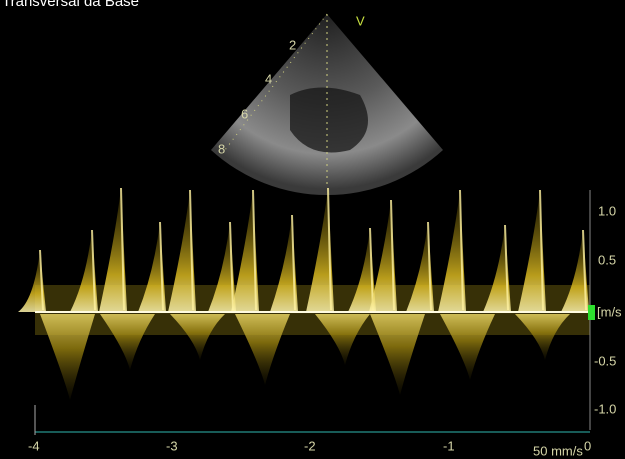 The width and height of the screenshot is (625, 459). I want to click on baseline-marker, so click(591, 312).